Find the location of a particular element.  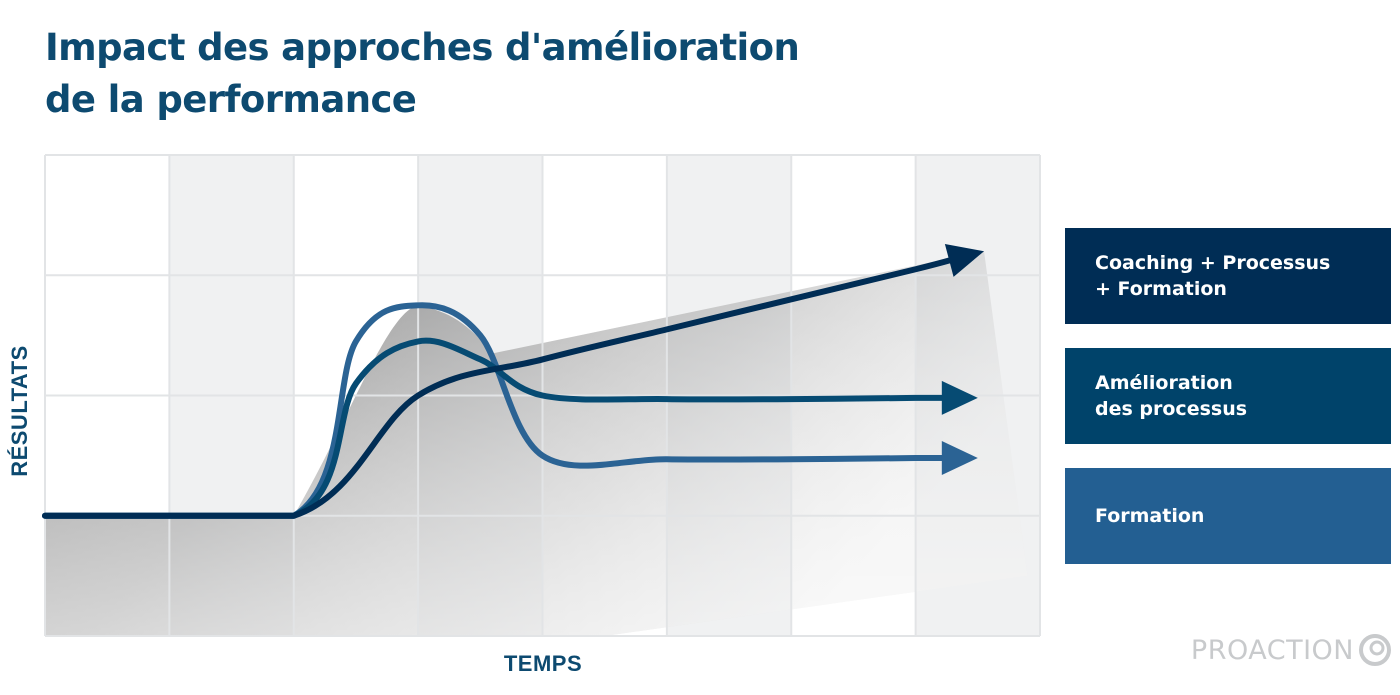

arrowhead-amelioration is located at coordinates (959, 397).